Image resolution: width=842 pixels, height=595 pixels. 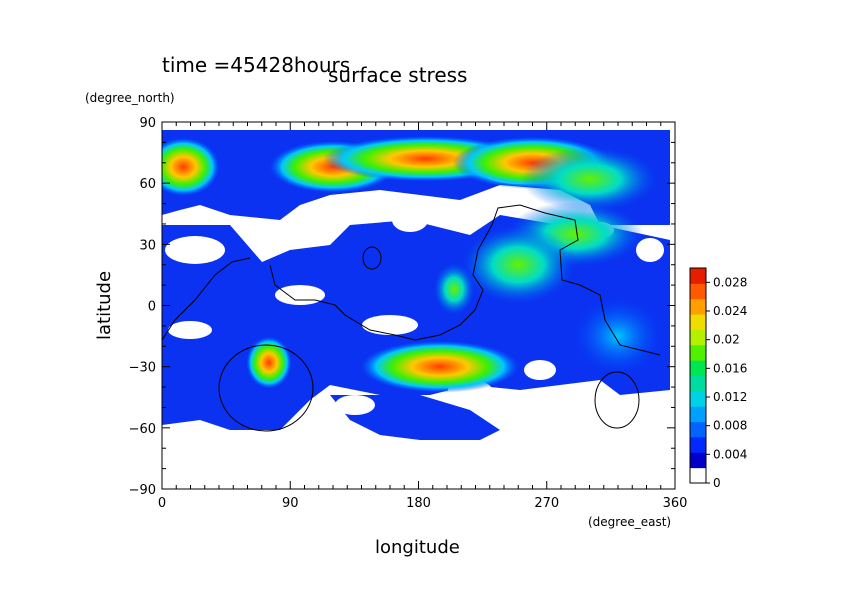 What do you see at coordinates (397, 75) in the screenshot?
I see `chart-title: surface stress` at bounding box center [397, 75].